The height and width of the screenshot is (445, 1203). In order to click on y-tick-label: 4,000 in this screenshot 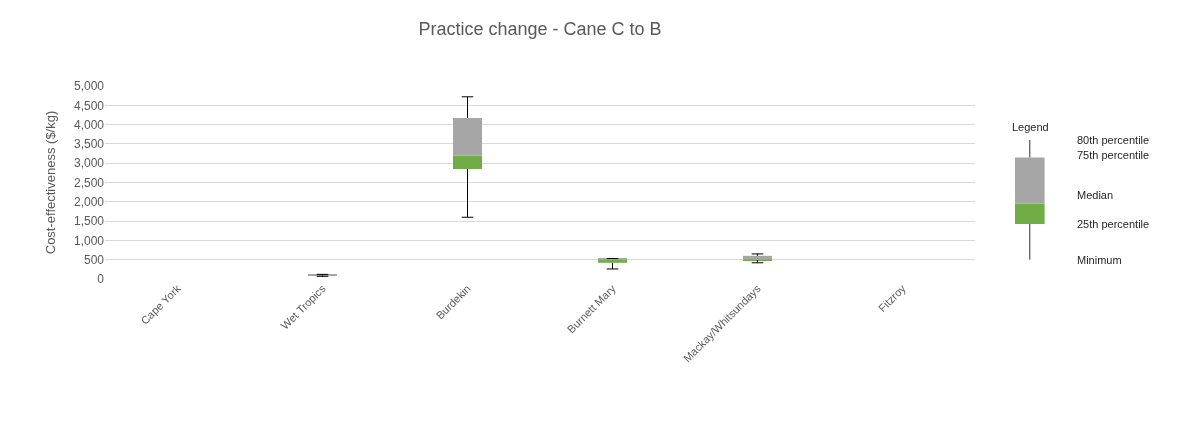, I will do `click(89, 124)`.